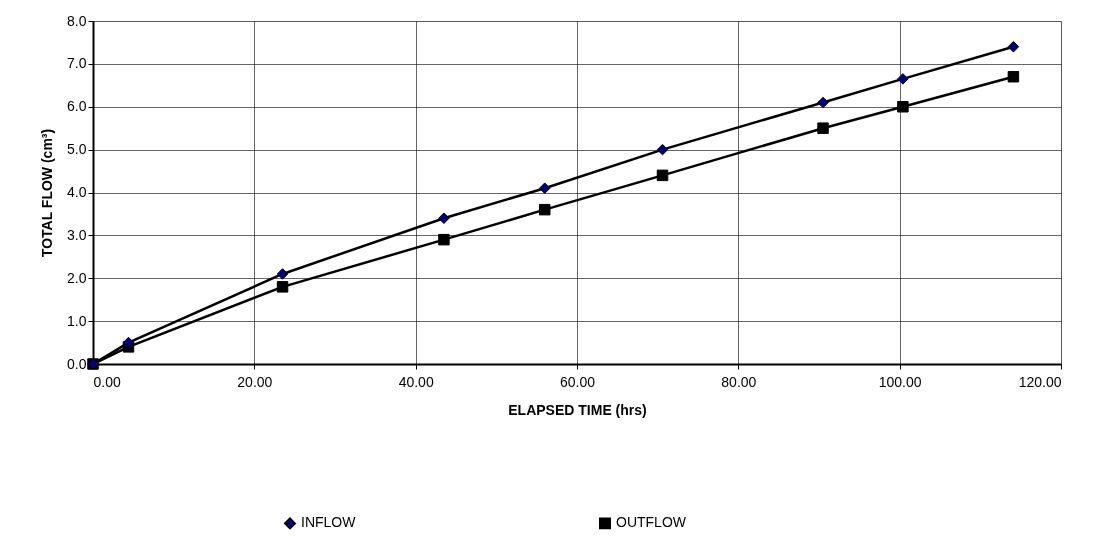  What do you see at coordinates (651, 522) in the screenshot?
I see `legend-label: OUTFLOW` at bounding box center [651, 522].